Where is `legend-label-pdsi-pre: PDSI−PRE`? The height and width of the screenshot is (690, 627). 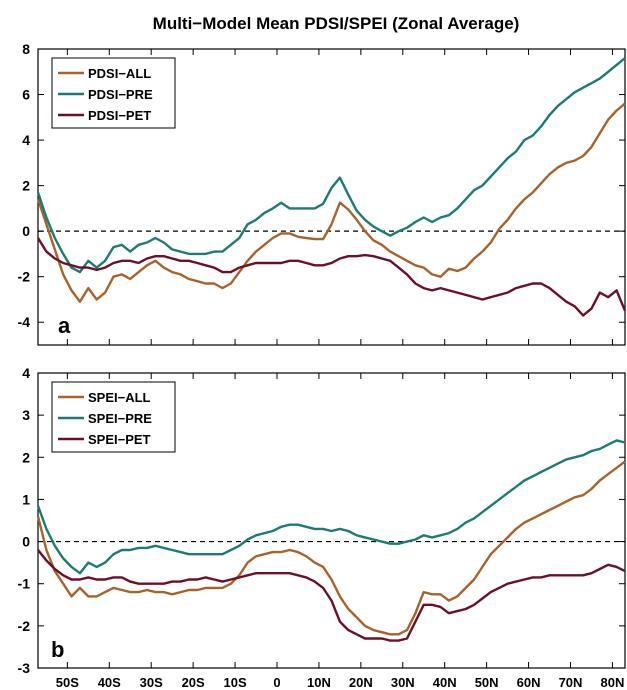 legend-label-pdsi-pre: PDSI−PRE is located at coordinates (120, 94).